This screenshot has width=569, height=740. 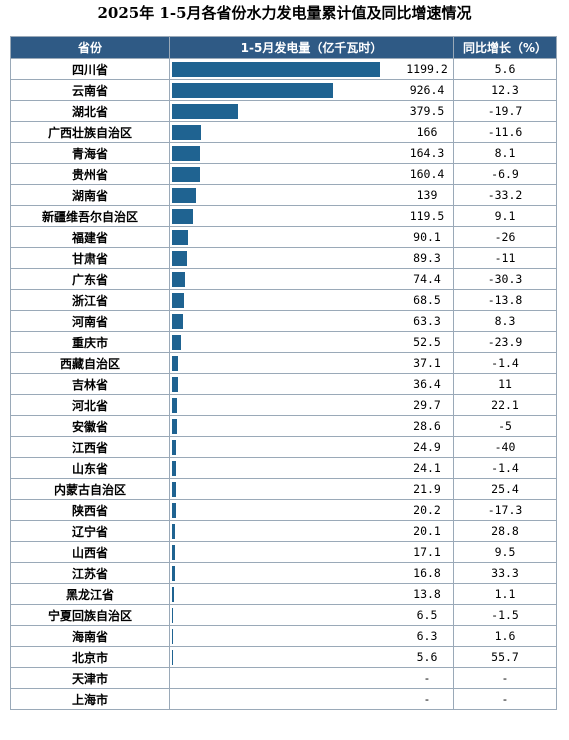 I want to click on value-label: 68.5, so click(x=427, y=300).